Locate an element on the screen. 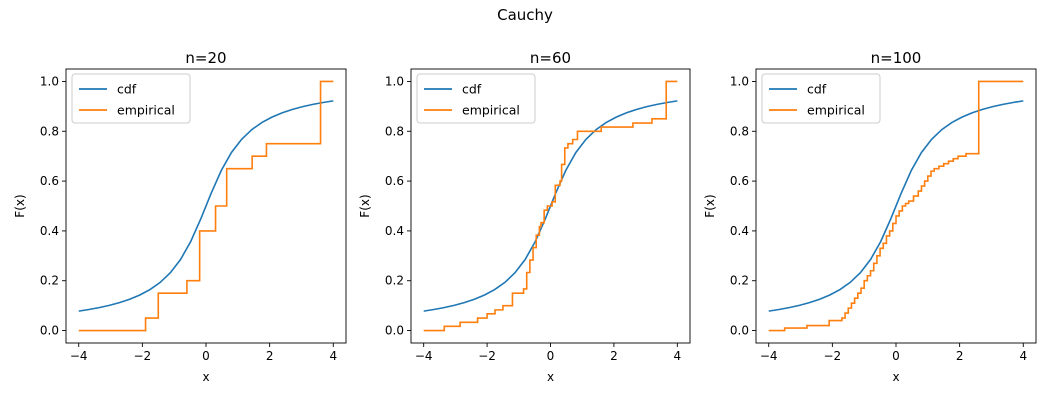 The height and width of the screenshot is (400, 1050). subplot-title: n=20 is located at coordinates (205, 58).